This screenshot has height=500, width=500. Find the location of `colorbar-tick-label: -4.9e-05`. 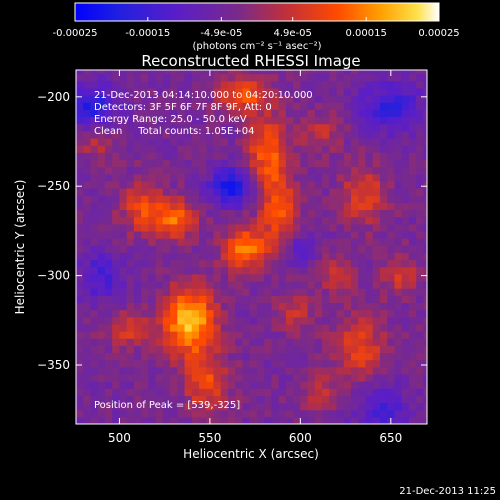

colorbar-tick-label: -4.9e-05 is located at coordinates (221, 33).